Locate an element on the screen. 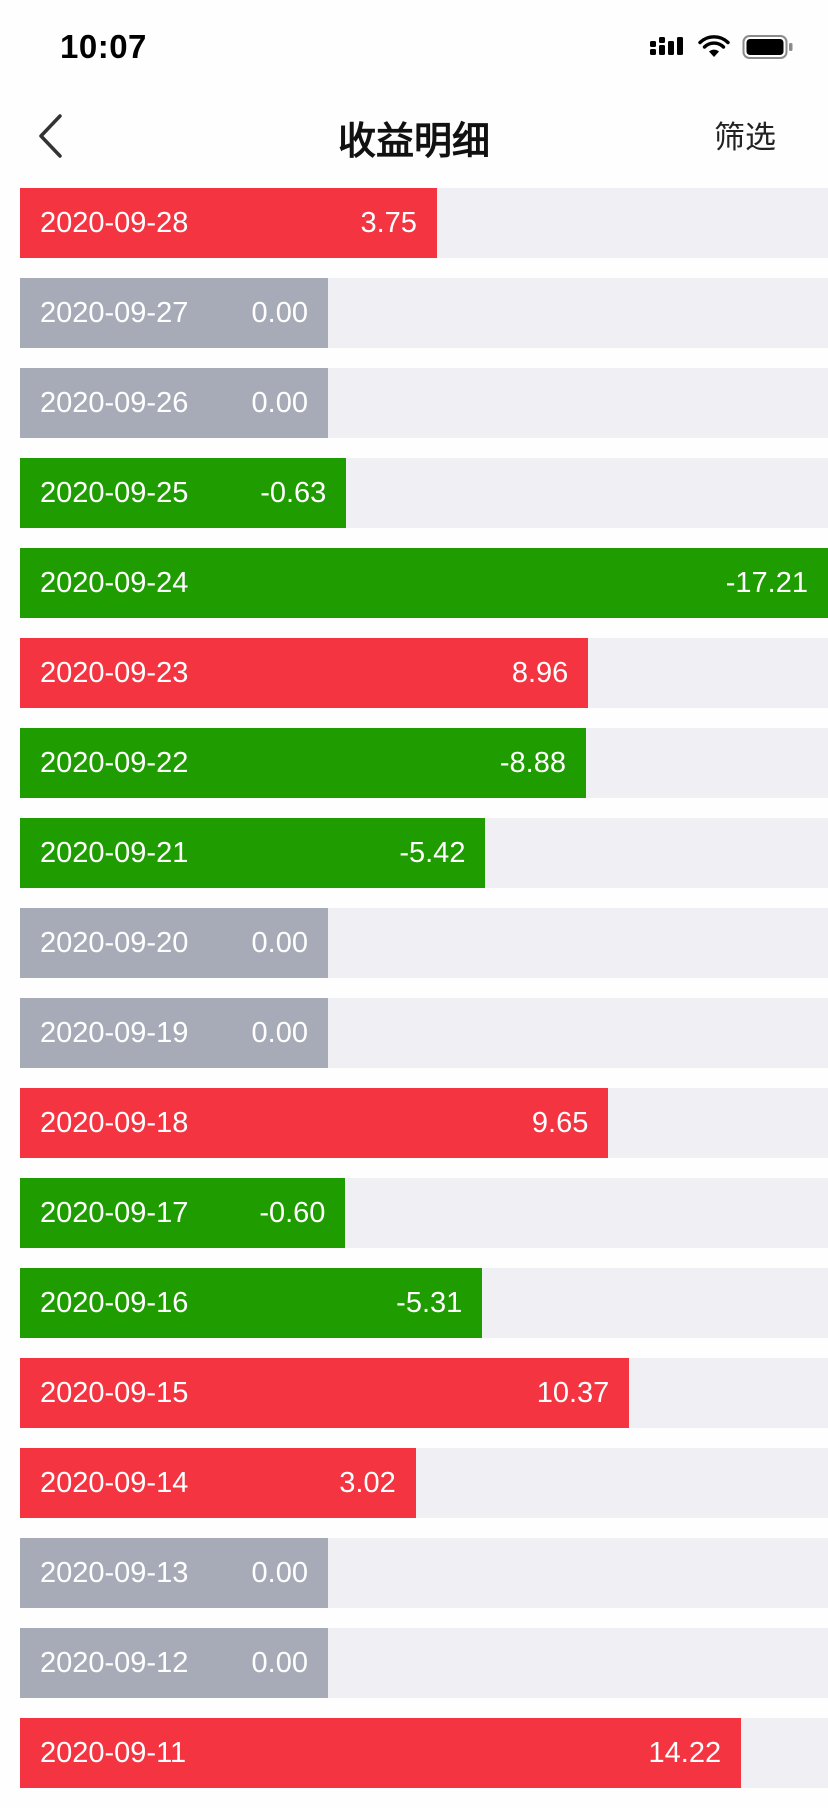  earnings-bar: 2020-09-20 0.00 is located at coordinates (174, 943).